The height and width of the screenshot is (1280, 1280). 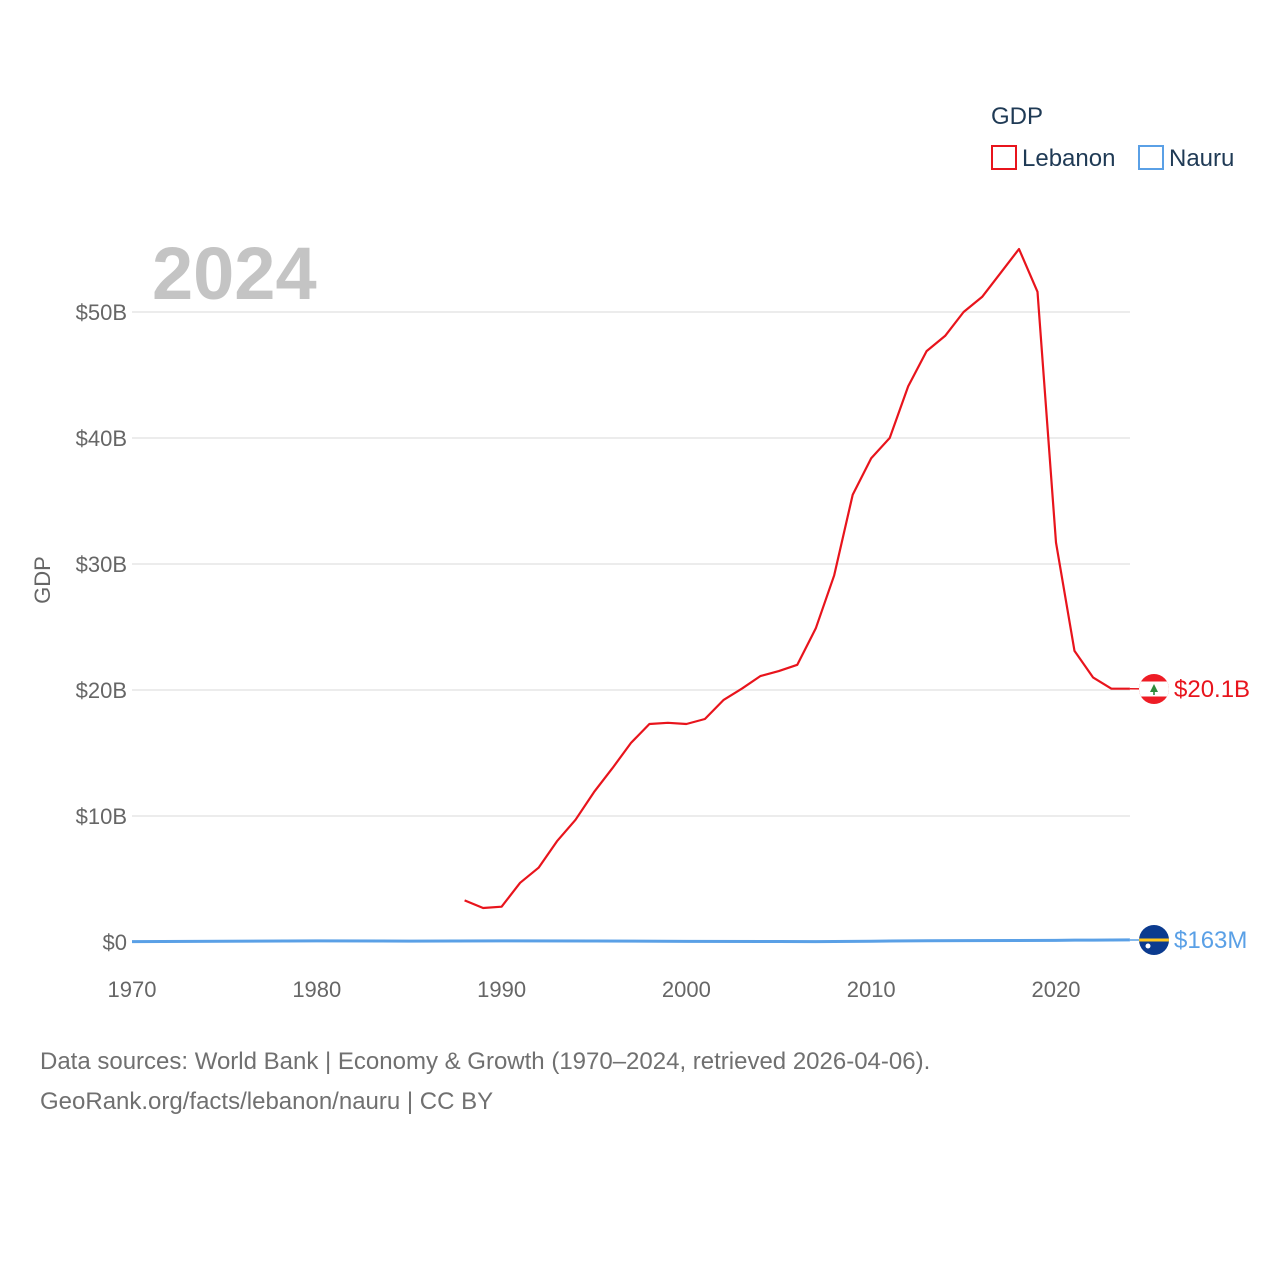 What do you see at coordinates (101, 438) in the screenshot?
I see `y-tick-label: $40B` at bounding box center [101, 438].